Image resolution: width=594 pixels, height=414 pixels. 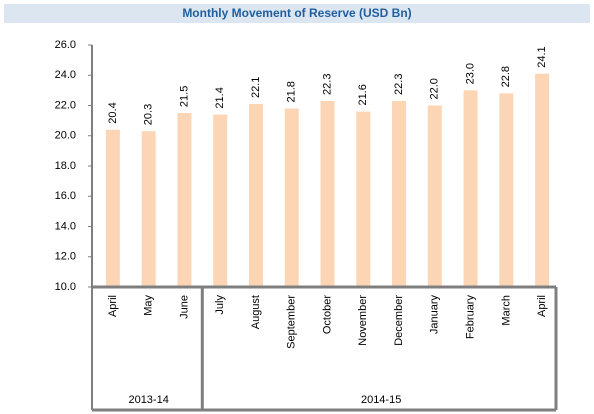 What do you see at coordinates (149, 305) in the screenshot?
I see `x-tick-label: May` at bounding box center [149, 305].